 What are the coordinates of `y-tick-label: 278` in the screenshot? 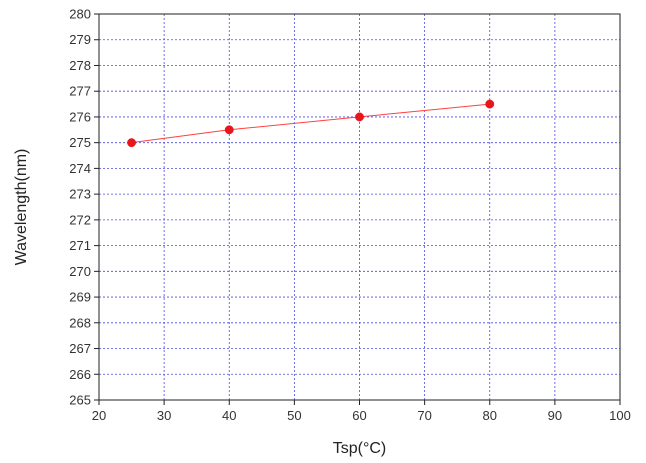 It's located at (80, 65).